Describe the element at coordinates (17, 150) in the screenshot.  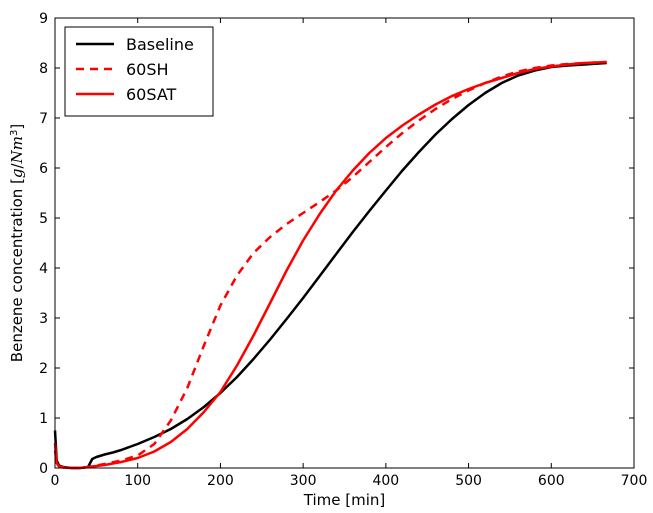
I see `y-axis-label-unit-nm: Nm` at that location.